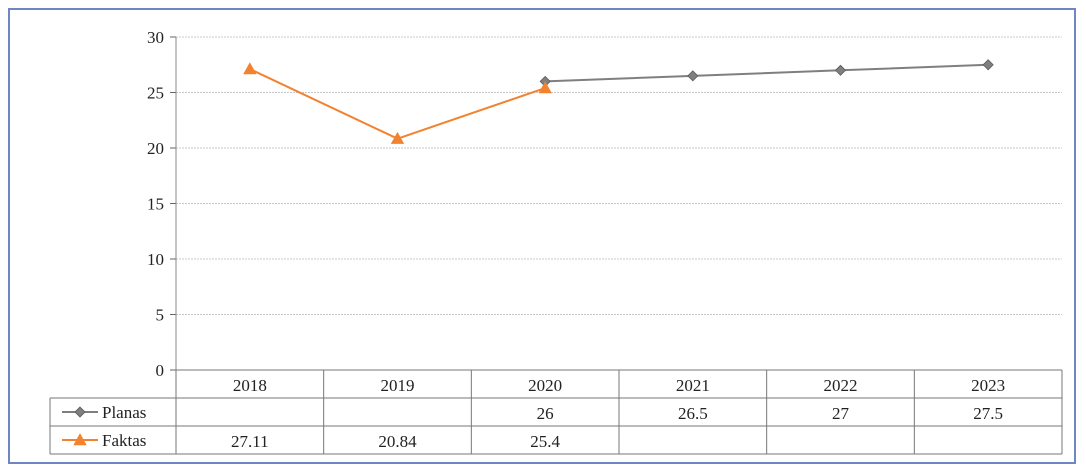 The height and width of the screenshot is (472, 1086). What do you see at coordinates (545, 413) in the screenshot?
I see `table-value-planas-2020: 26` at bounding box center [545, 413].